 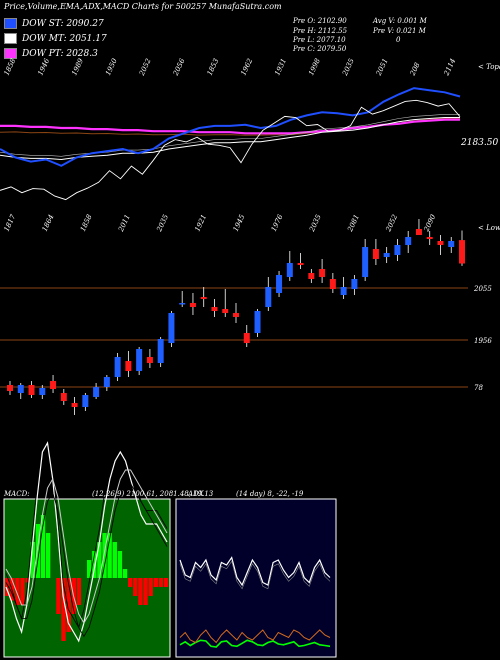 What do you see at coordinates (124, 223) in the screenshot?
I see `ema-bottom-tick: 2011` at bounding box center [124, 223].